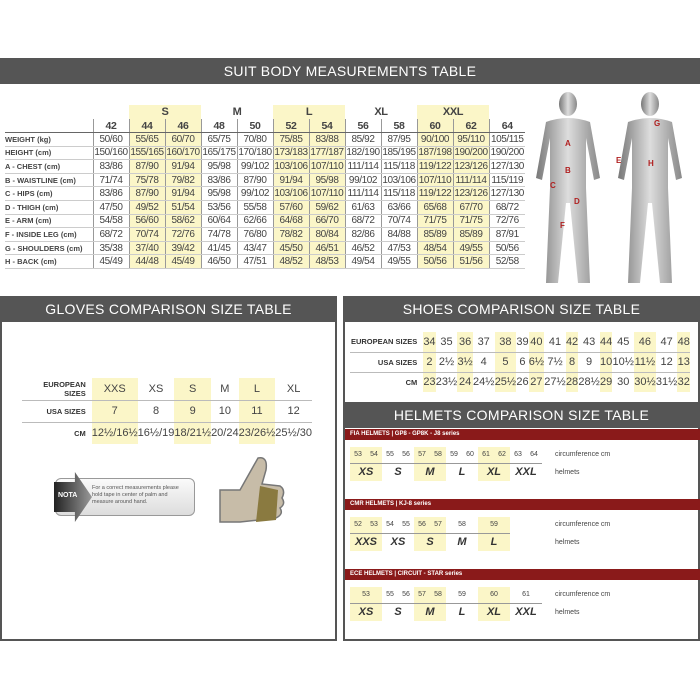 This screenshot has height=700, width=700. Describe the element at coordinates (218, 262) in the screenshot. I see `cell-value: 46/50` at that location.